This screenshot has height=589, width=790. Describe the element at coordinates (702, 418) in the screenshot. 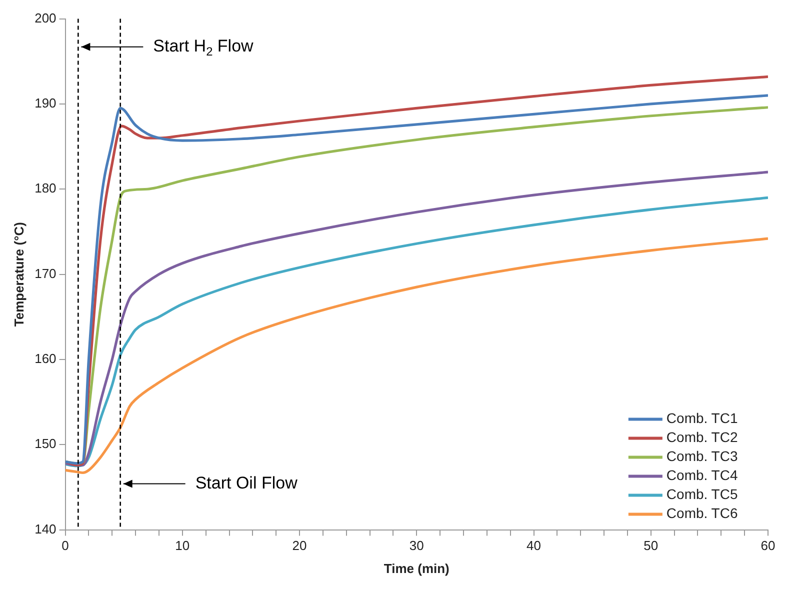

I see `legend-label: Comb. TC1` at that location.